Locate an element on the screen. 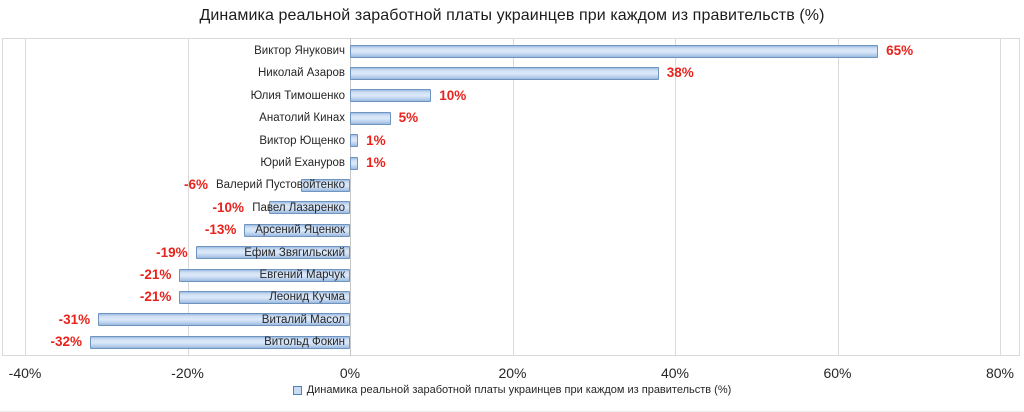 This screenshot has width=1024, height=412. category-label: Виктор Янукович is located at coordinates (299, 51).